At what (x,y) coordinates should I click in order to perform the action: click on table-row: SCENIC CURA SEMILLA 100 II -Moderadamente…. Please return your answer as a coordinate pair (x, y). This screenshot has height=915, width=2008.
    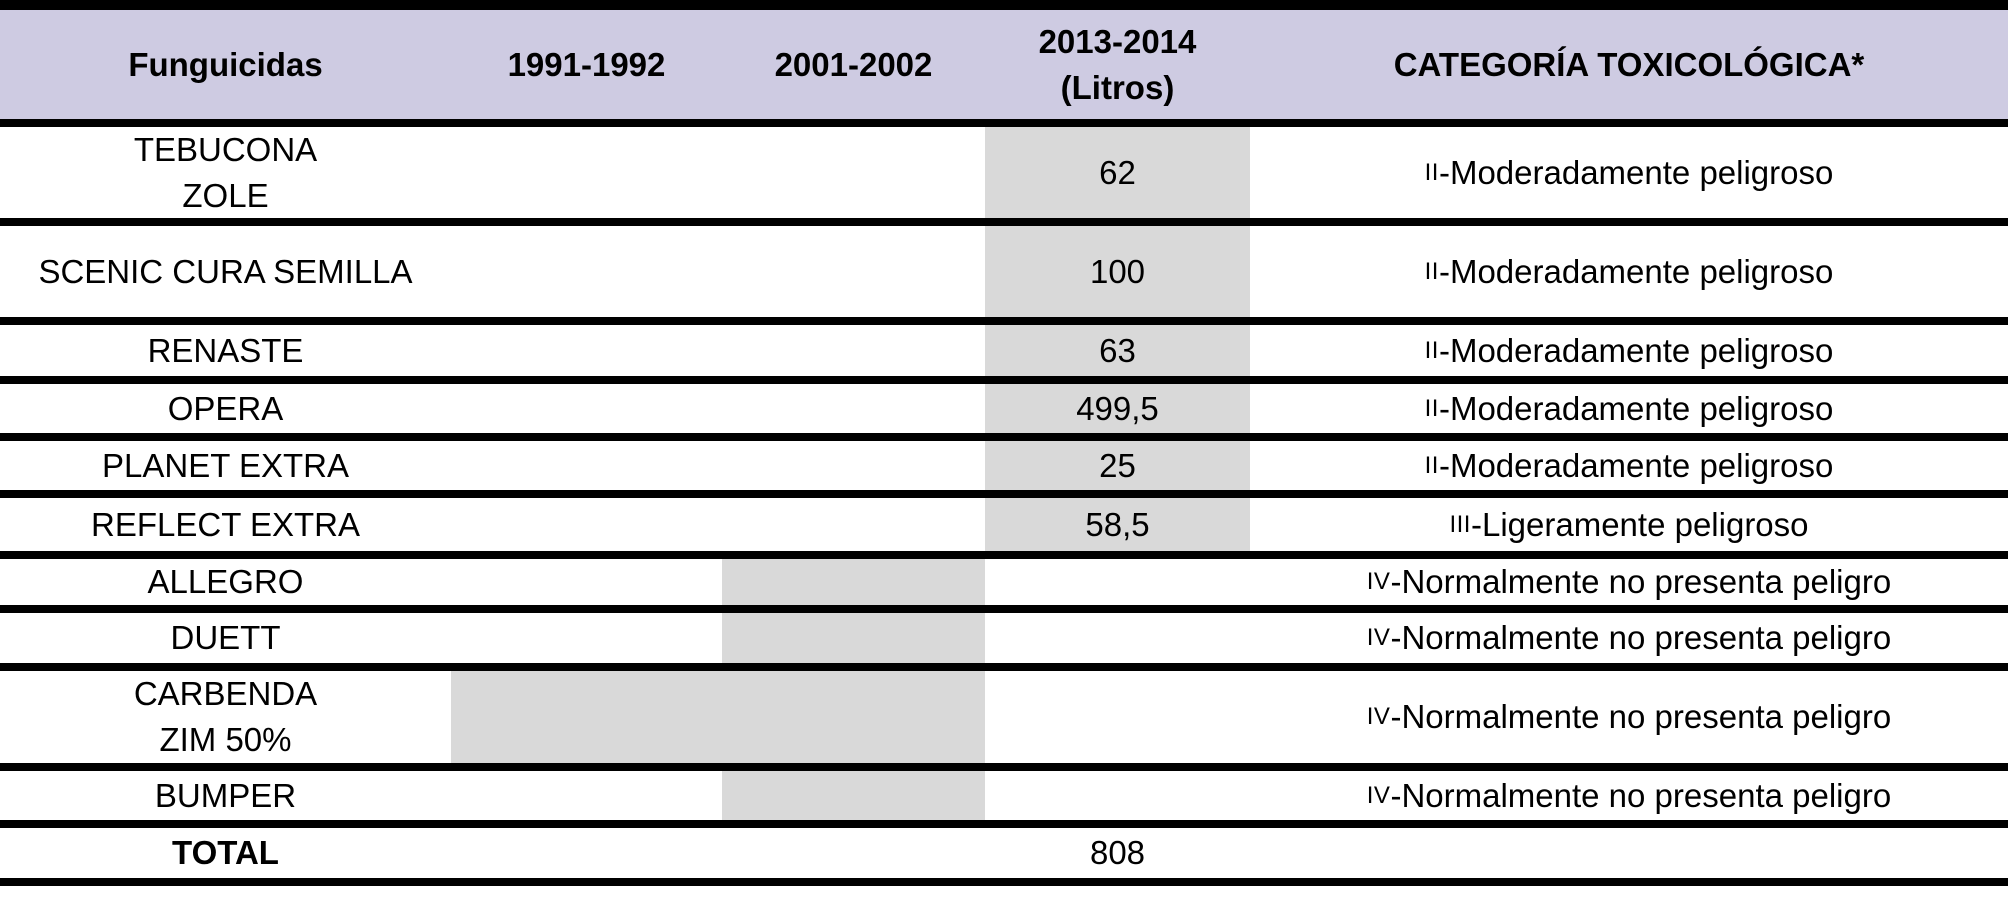
    Looking at the image, I should click on (1004, 275).